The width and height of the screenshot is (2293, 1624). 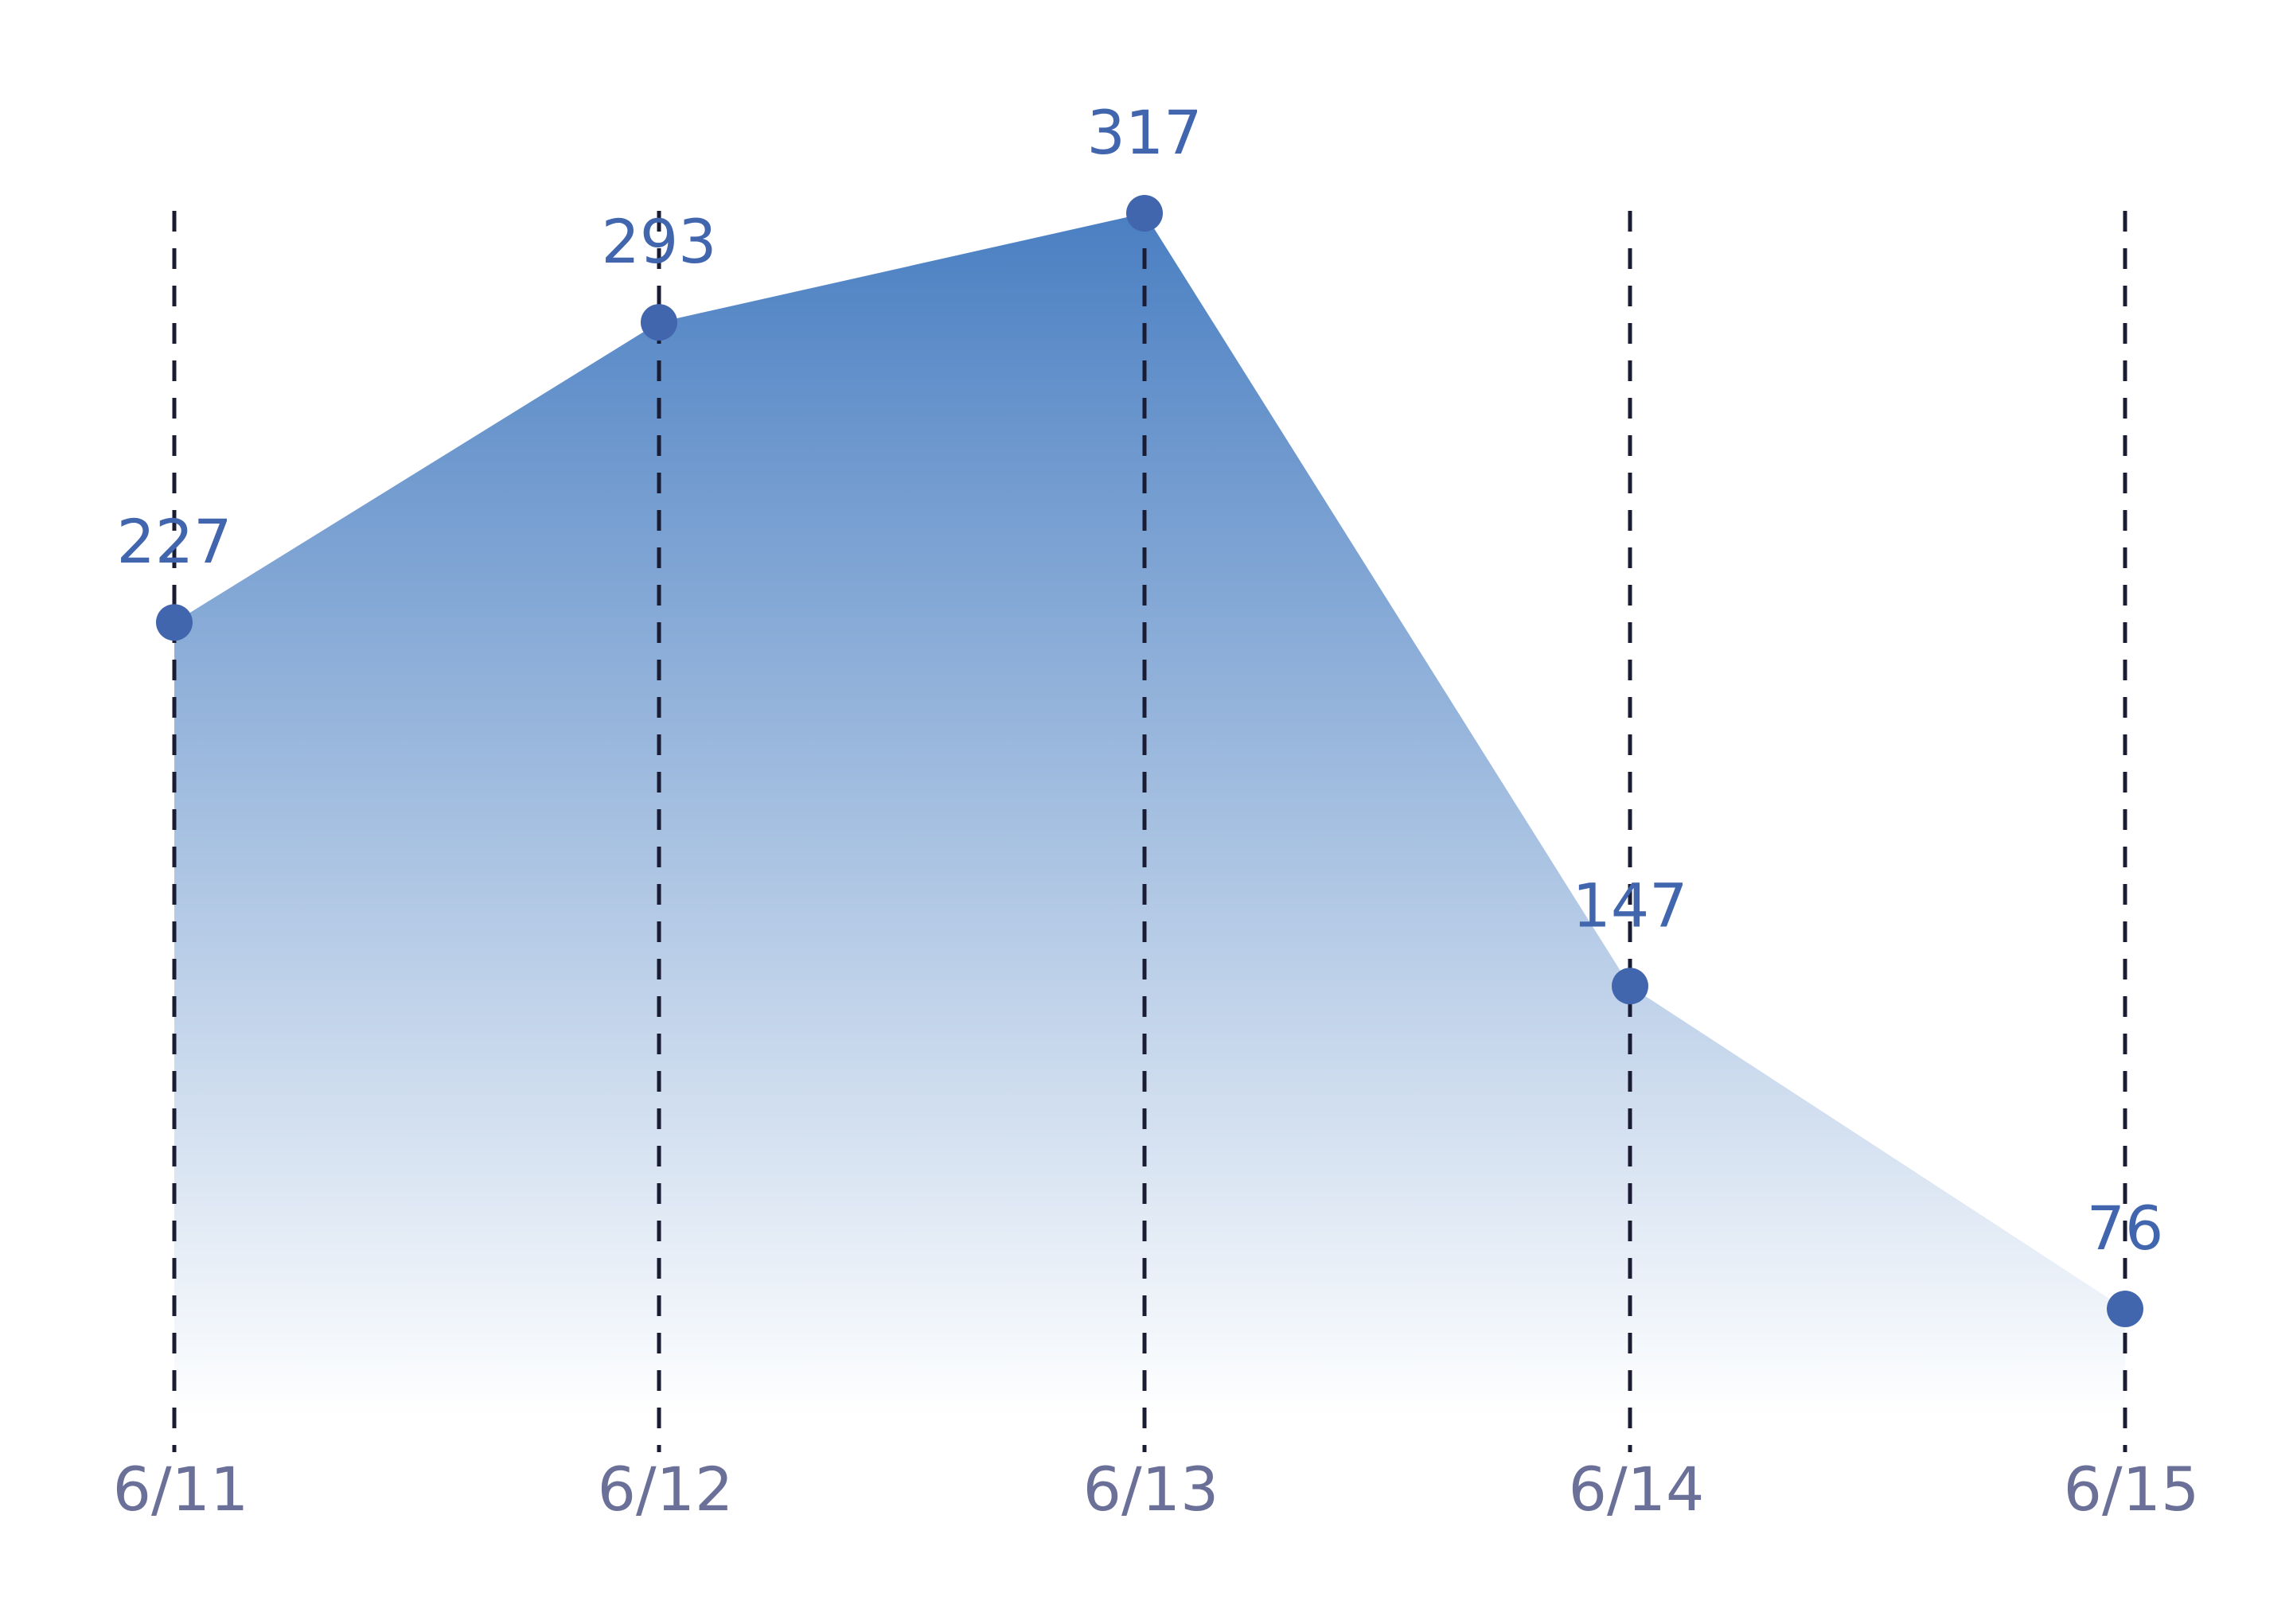 I want to click on x-tick-label-6-14: 6/14, so click(x=1637, y=1489).